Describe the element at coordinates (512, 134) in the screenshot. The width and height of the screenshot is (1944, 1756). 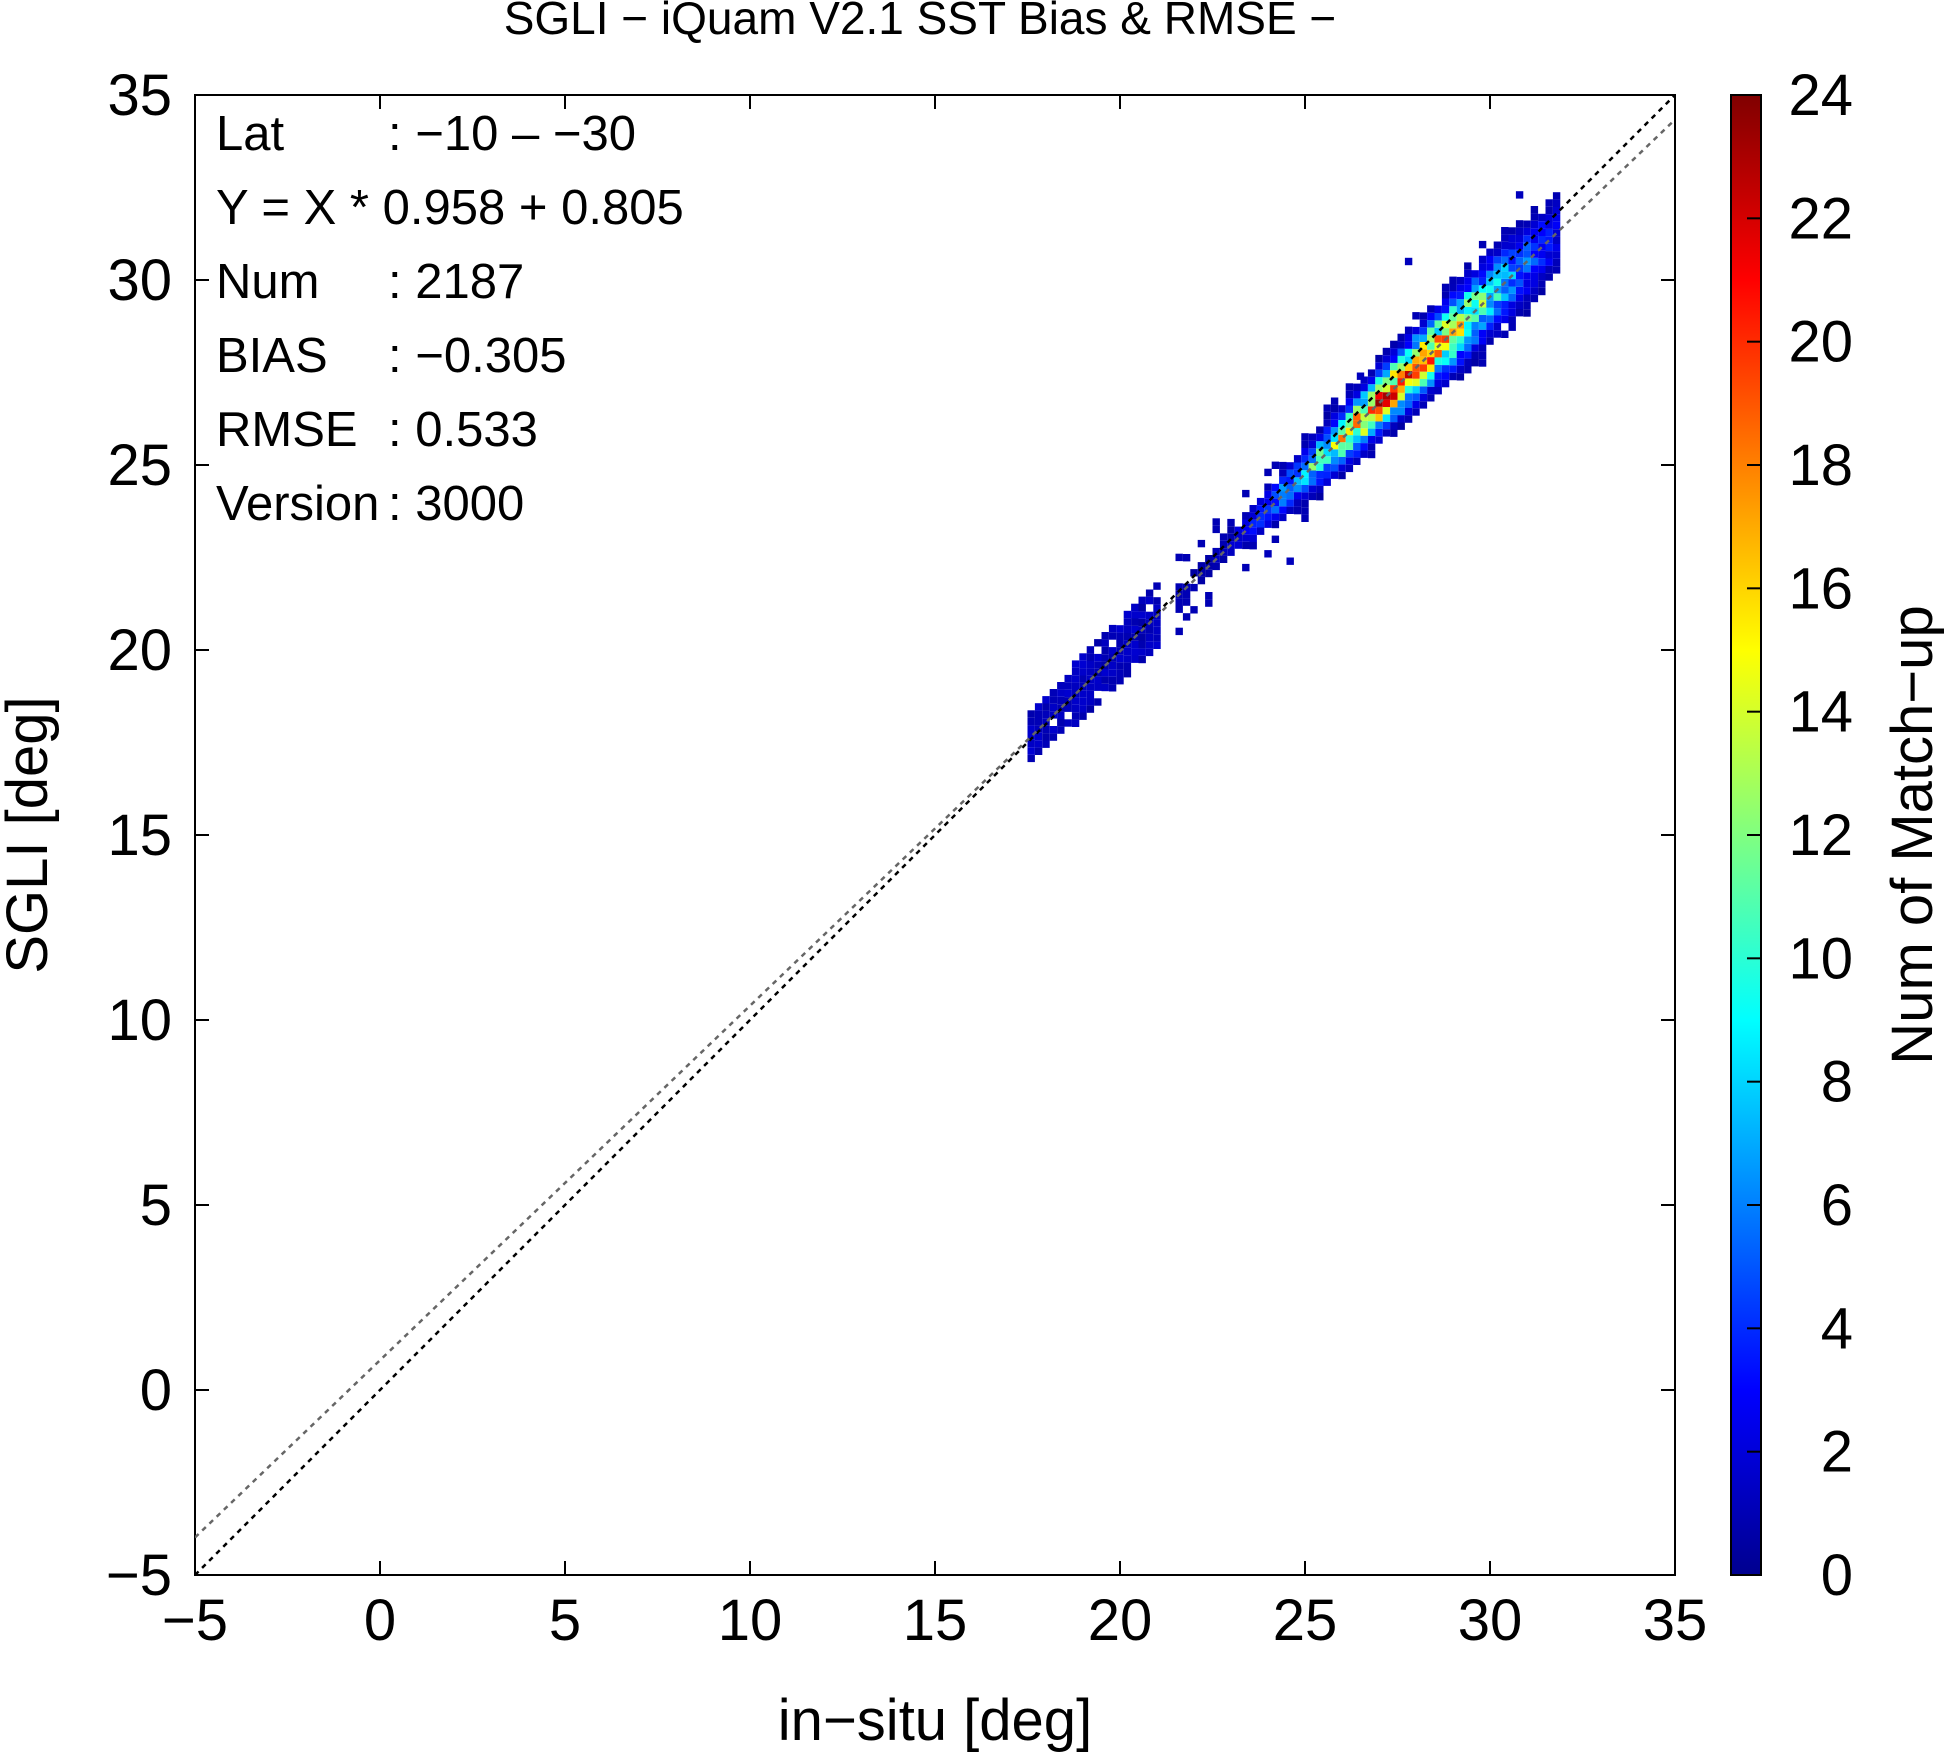
I see `stat-value: : −10 – −30` at that location.